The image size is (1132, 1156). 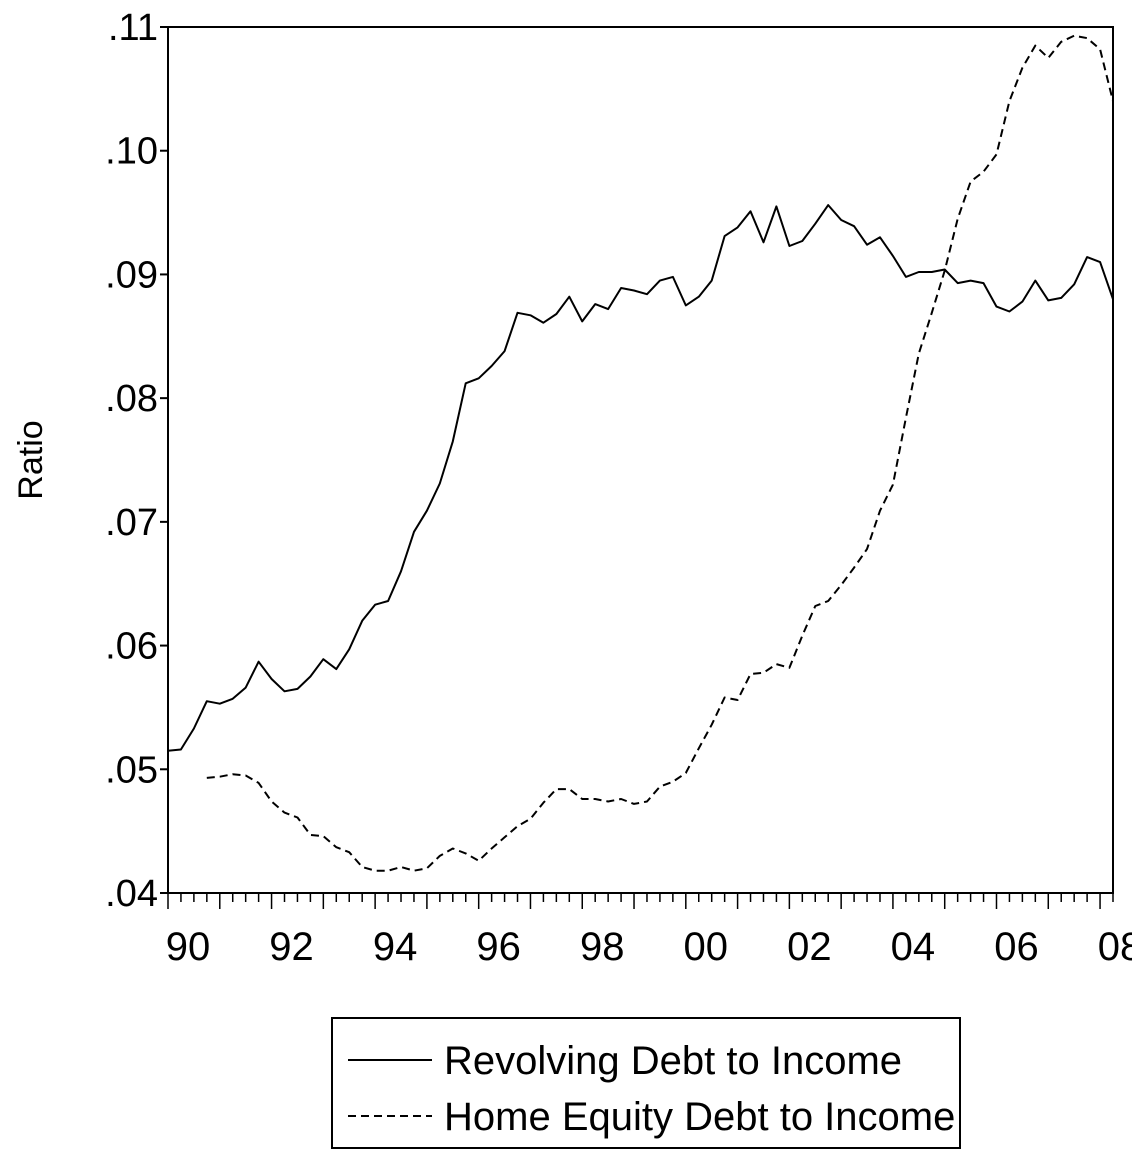 What do you see at coordinates (291, 947) in the screenshot?
I see `x-tick-label: 92` at bounding box center [291, 947].